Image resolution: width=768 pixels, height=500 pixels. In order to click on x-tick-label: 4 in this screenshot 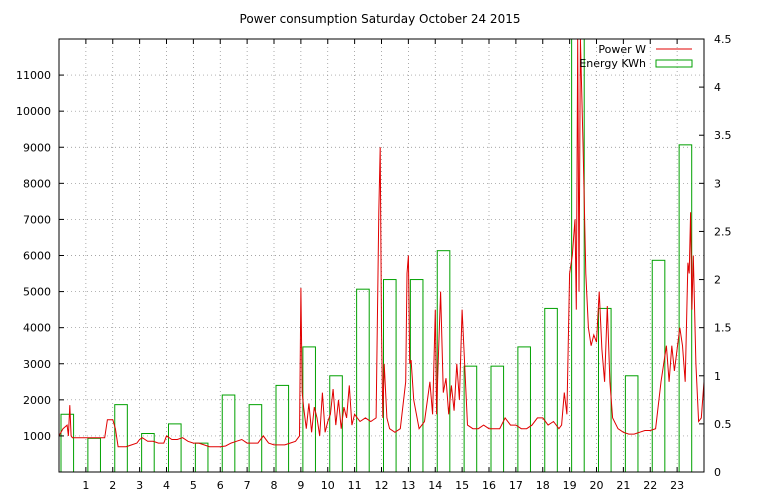, I will do `click(166, 485)`.